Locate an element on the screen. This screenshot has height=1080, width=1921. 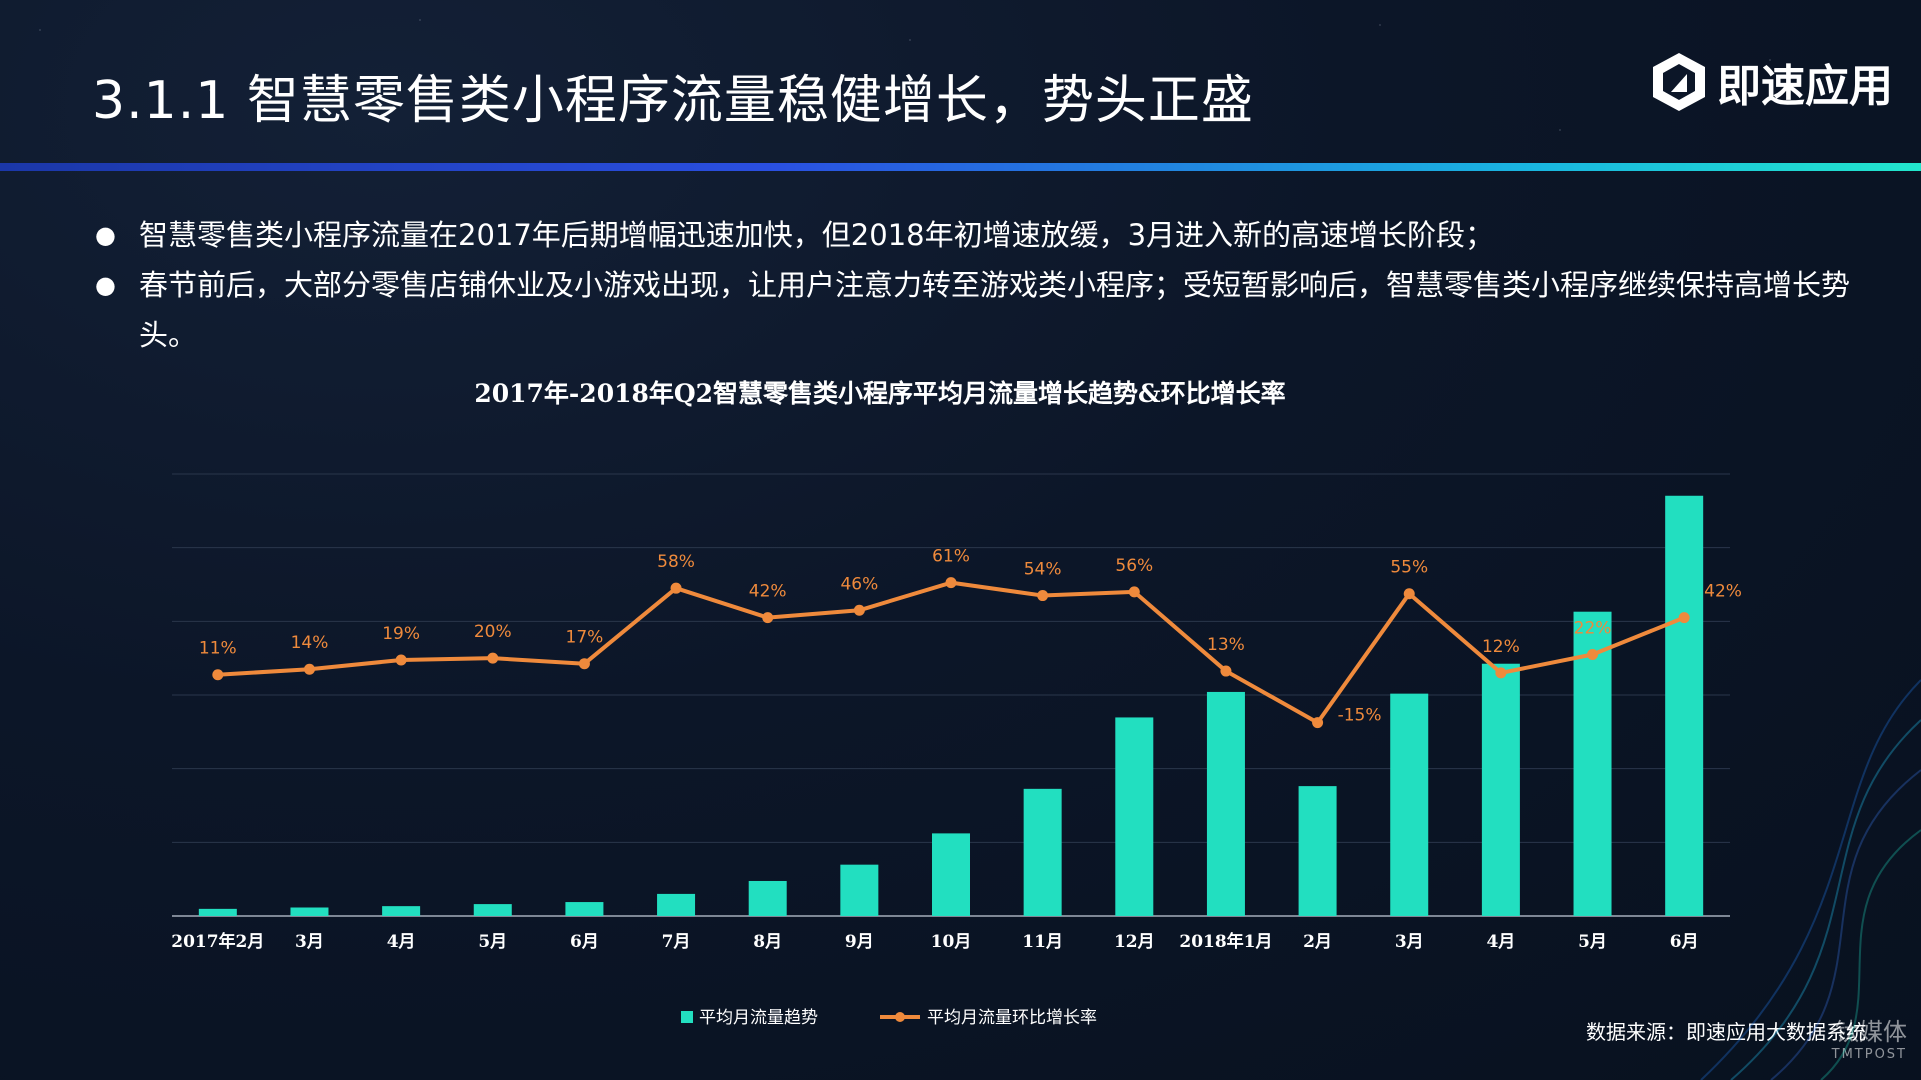
brand-logo-icon is located at coordinates (1679, 82).